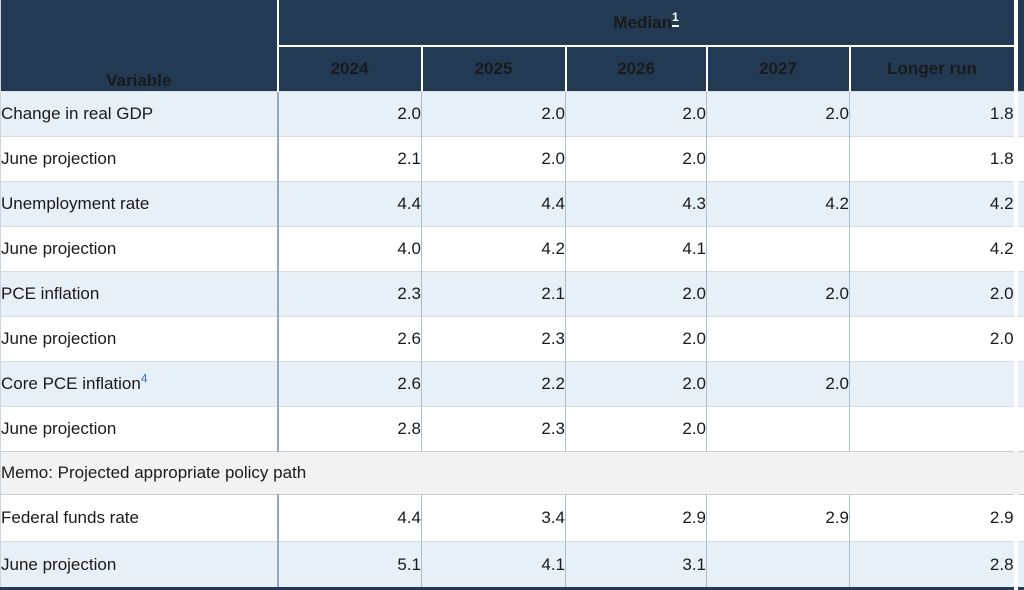 Image resolution: width=1024 pixels, height=590 pixels. I want to click on column-header-2024: 2024, so click(349, 69).